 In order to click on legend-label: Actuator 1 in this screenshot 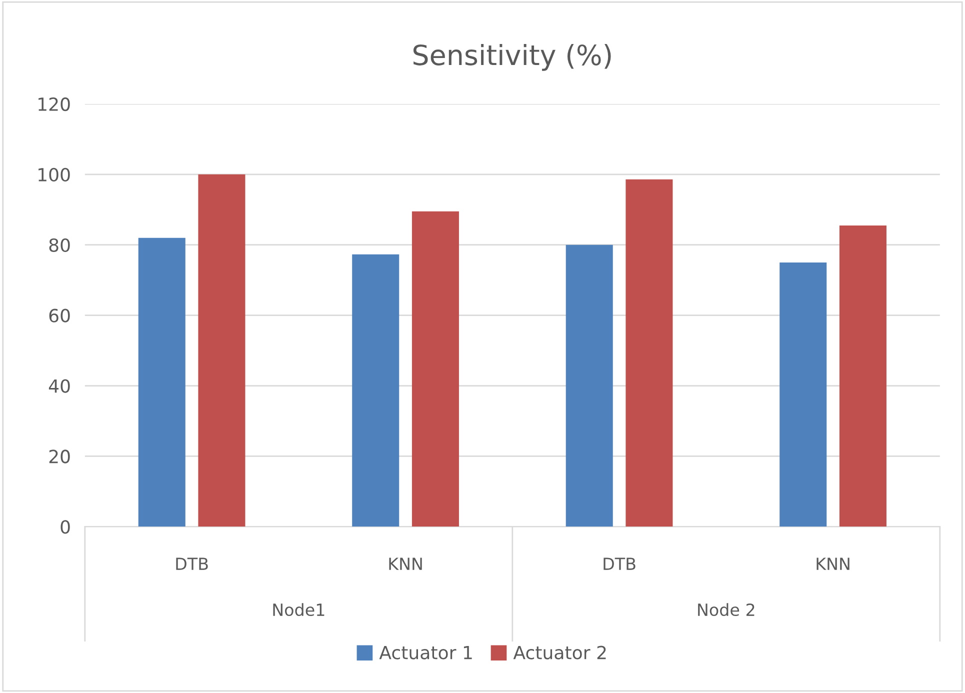, I will do `click(425, 653)`.